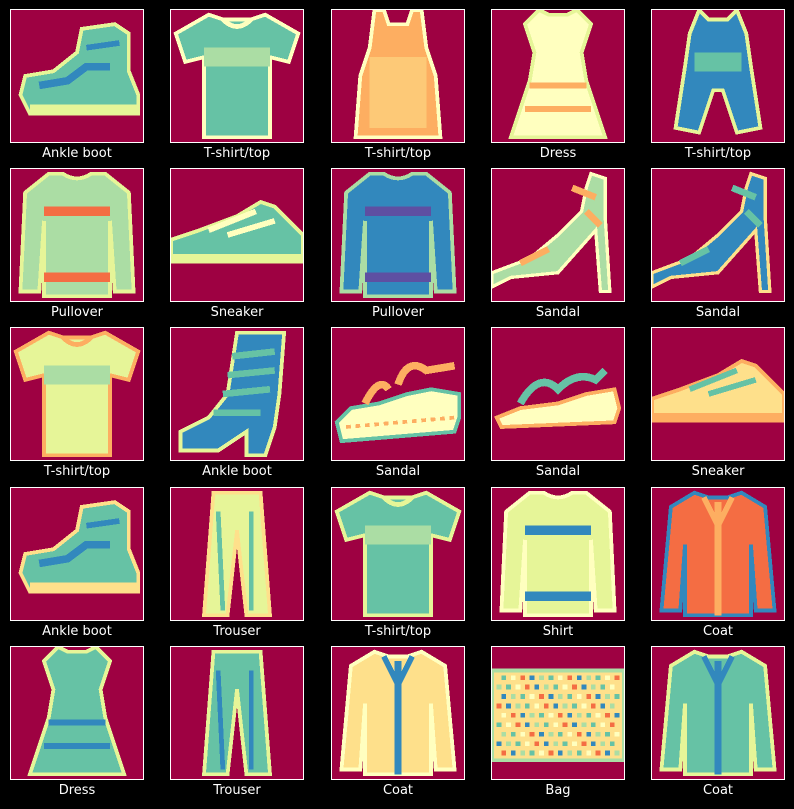 This screenshot has width=794, height=809. What do you see at coordinates (718, 72) in the screenshot?
I see `romper-icon` at bounding box center [718, 72].